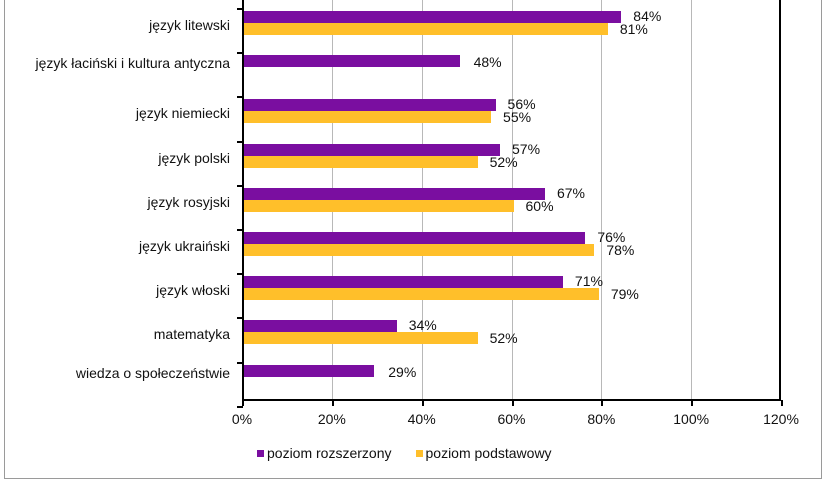 Image resolution: width=828 pixels, height=485 pixels. I want to click on category-label: język polski, so click(194, 157).